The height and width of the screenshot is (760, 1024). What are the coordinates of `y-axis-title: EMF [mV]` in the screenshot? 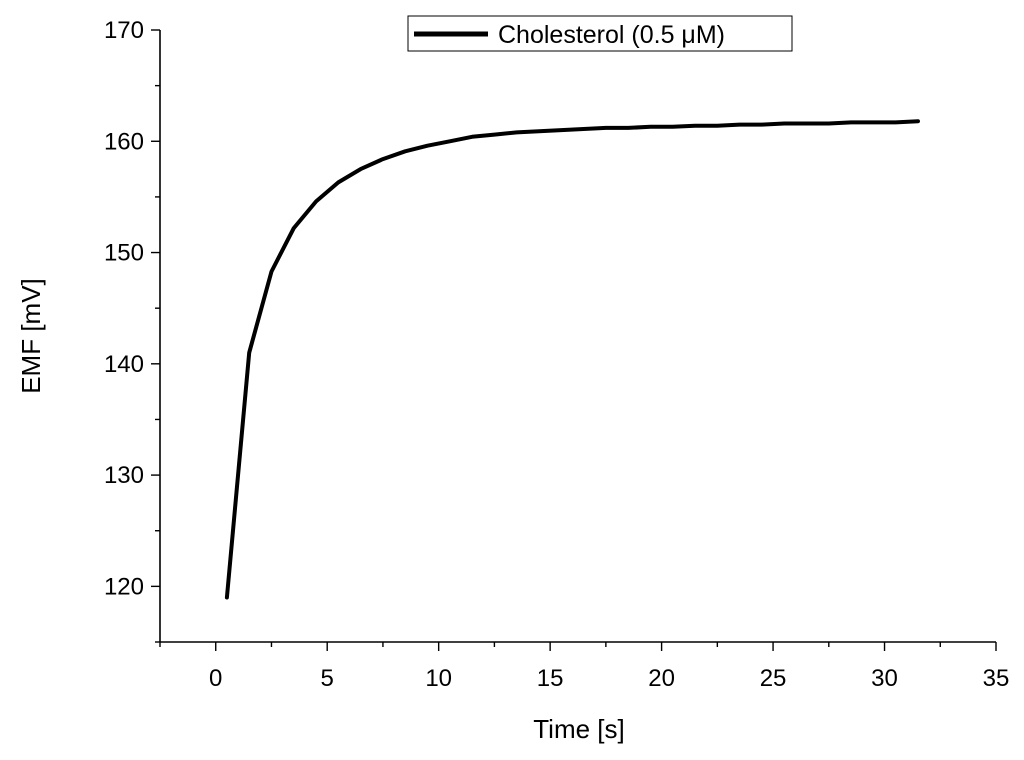 It's located at (31, 336).